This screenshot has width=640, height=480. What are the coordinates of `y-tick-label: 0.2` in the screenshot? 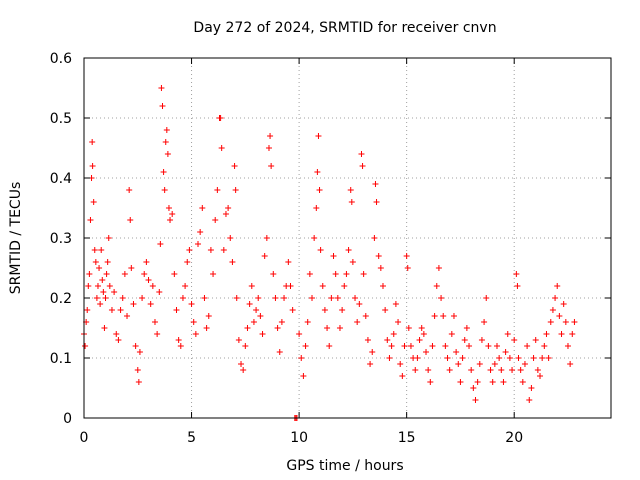 It's located at (61, 299).